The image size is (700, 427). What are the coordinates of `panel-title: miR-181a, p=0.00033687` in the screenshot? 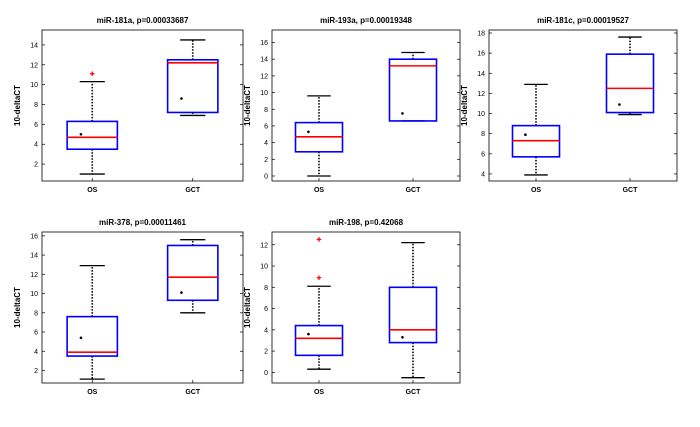 It's located at (143, 20).